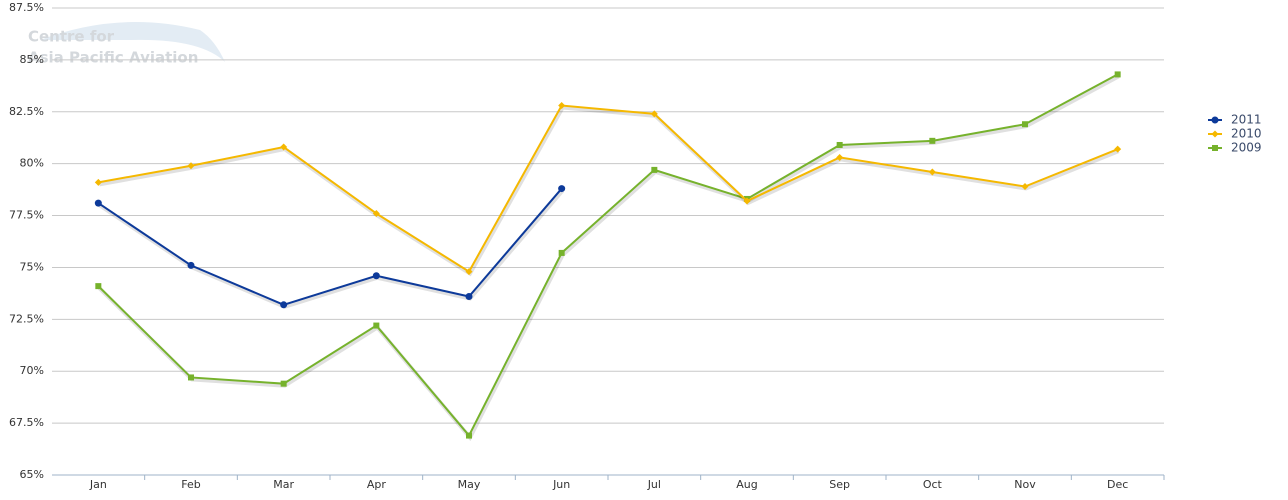 Image resolution: width=1288 pixels, height=500 pixels. What do you see at coordinates (330, 246) in the screenshot?
I see `series-line` at bounding box center [330, 246].